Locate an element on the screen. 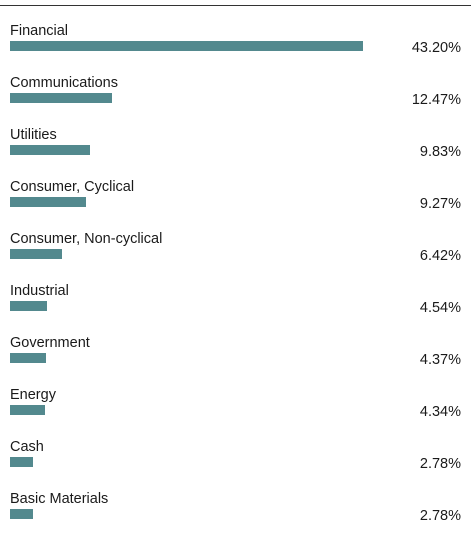 The width and height of the screenshot is (471, 542). category-label: Government is located at coordinates (50, 343).